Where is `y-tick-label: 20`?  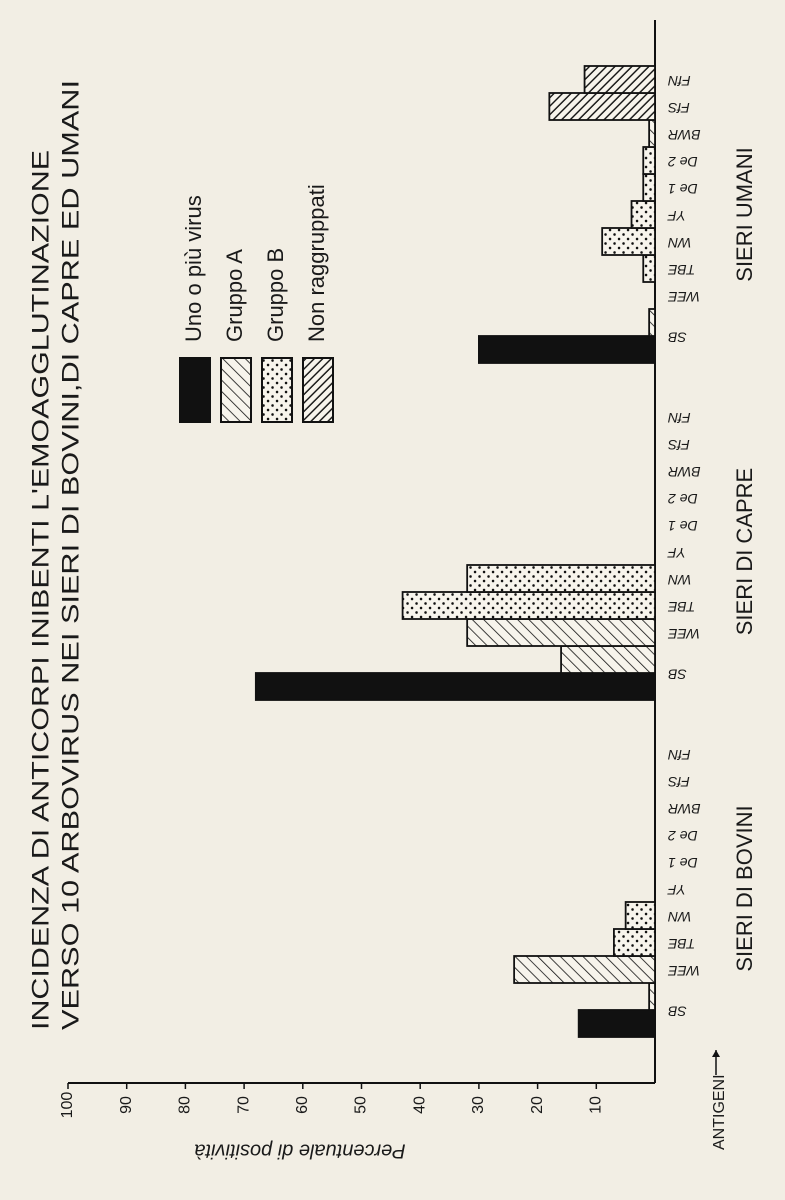 y-tick-label: 20 is located at coordinates (537, 1105).